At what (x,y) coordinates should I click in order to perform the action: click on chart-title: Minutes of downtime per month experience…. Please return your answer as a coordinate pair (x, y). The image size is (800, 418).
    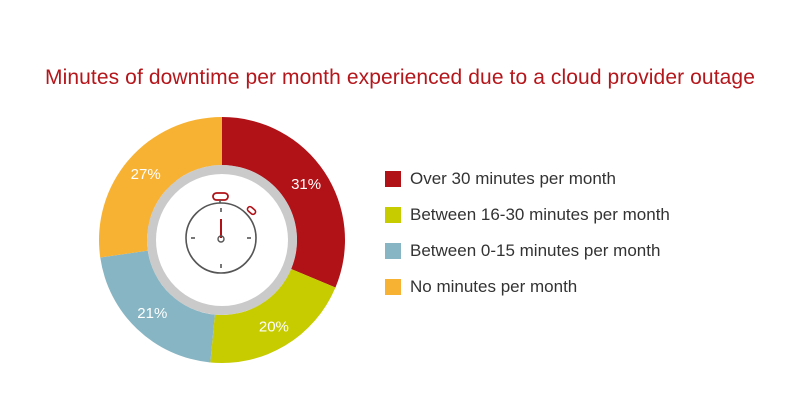
    Looking at the image, I should click on (400, 77).